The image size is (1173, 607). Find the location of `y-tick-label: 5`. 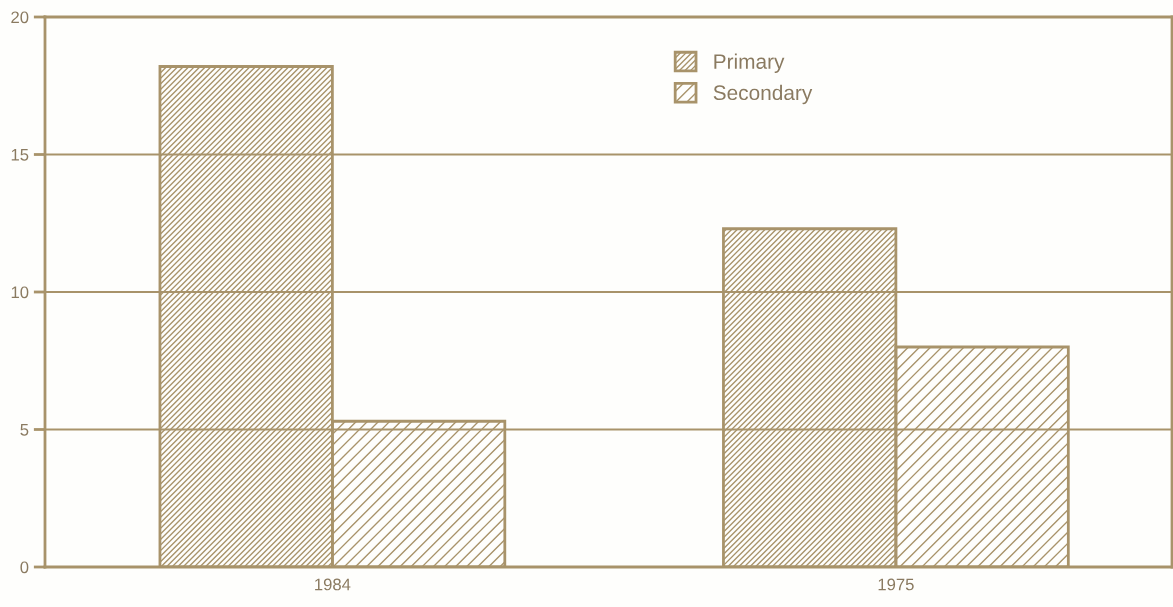

y-tick-label: 5 is located at coordinates (24, 430).